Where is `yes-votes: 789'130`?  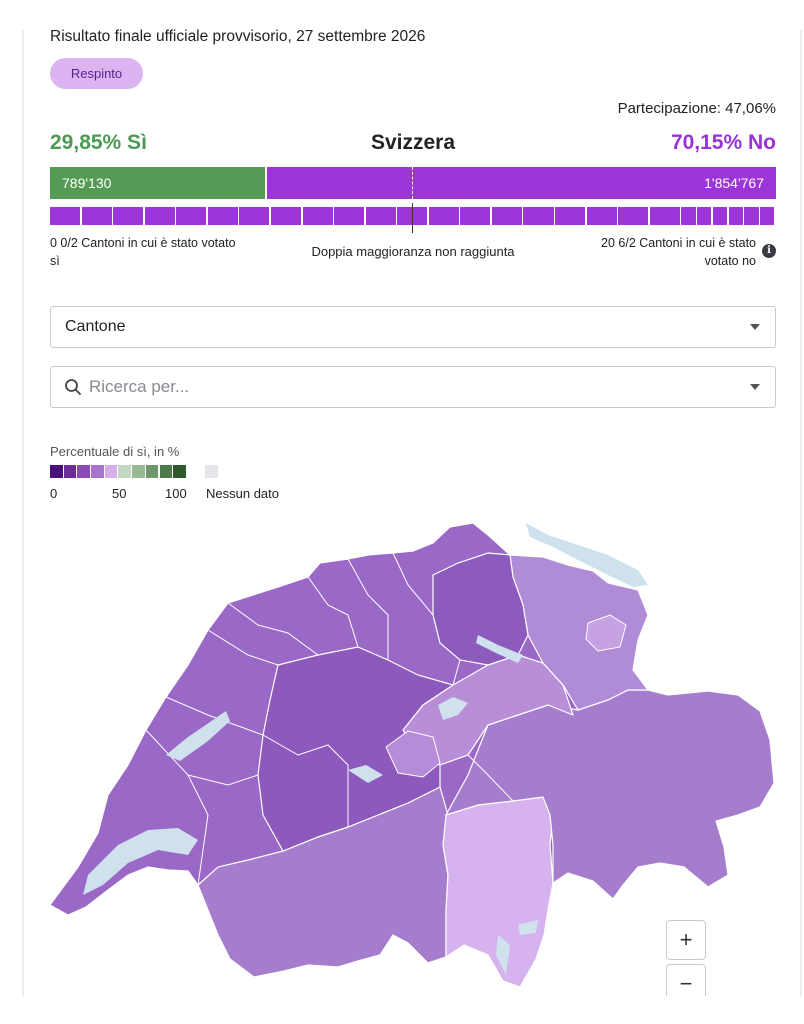
yes-votes: 789'130 is located at coordinates (87, 183).